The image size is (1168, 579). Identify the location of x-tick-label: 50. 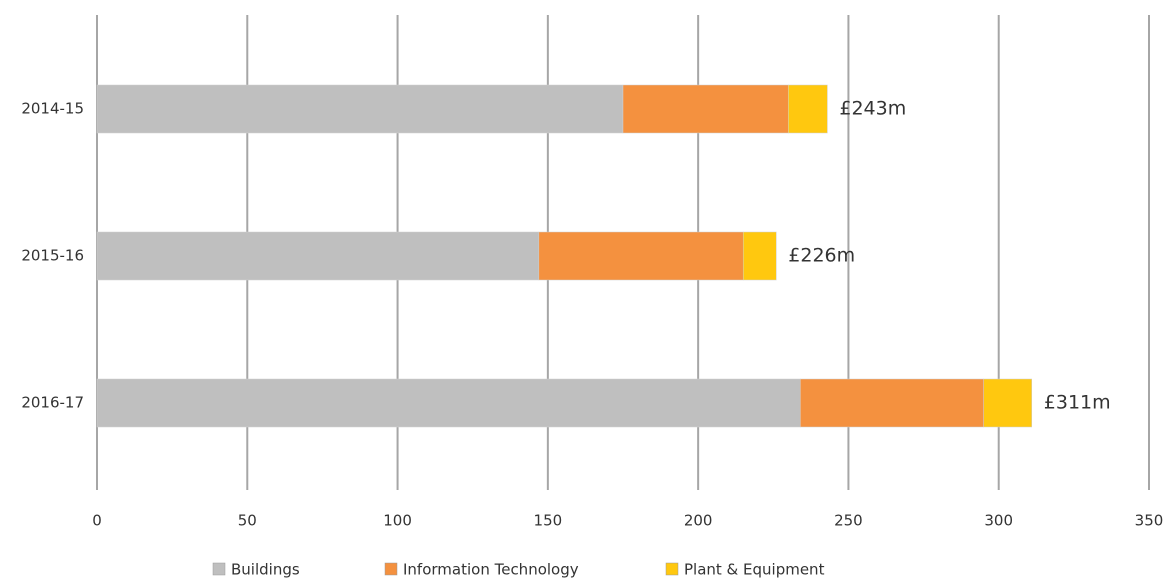
(247, 521).